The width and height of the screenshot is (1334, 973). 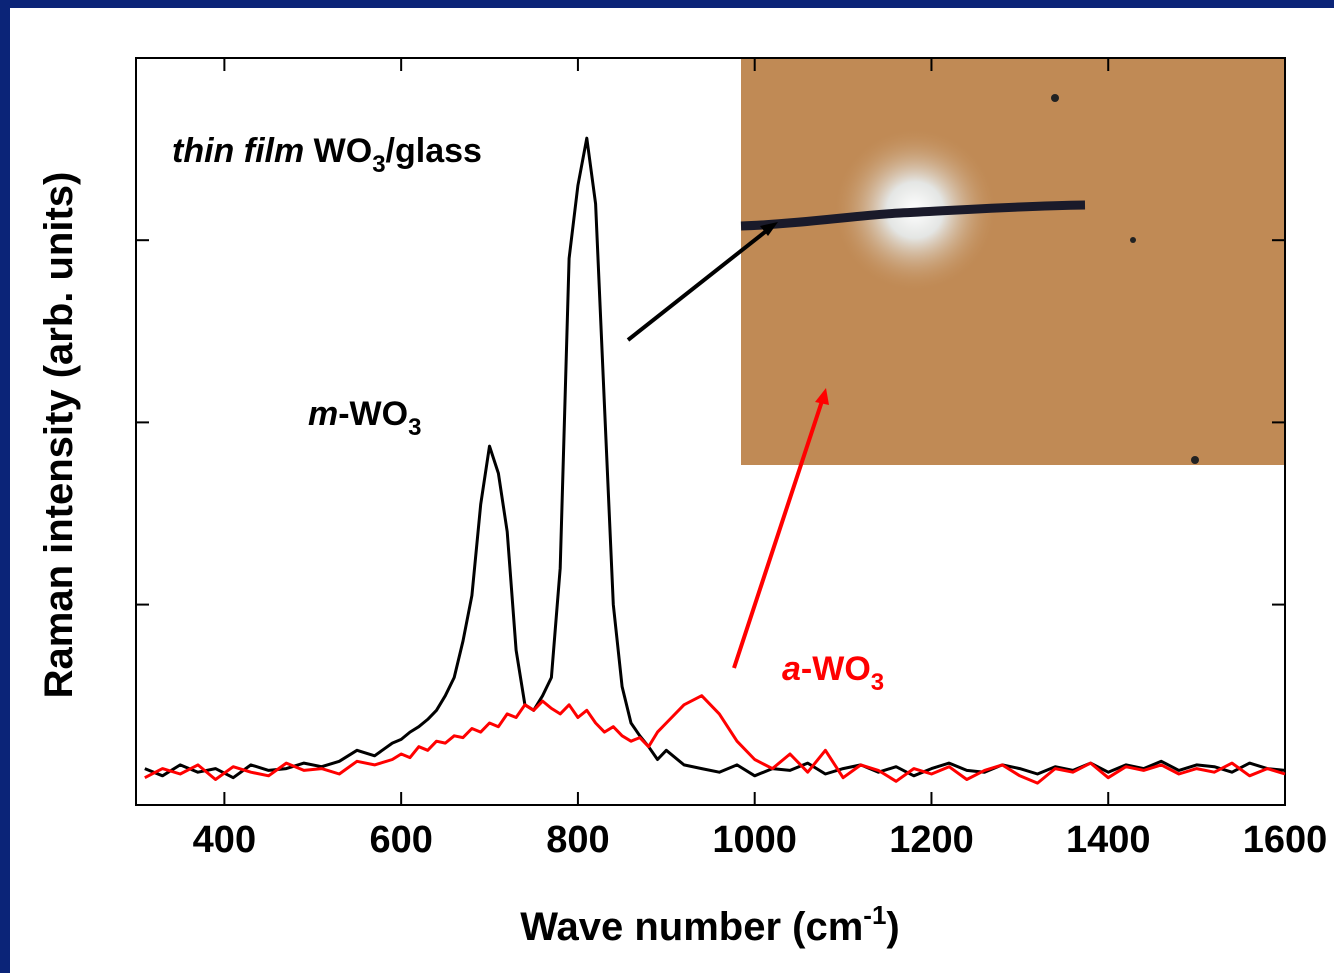 I want to click on annotation-italic: thin film, so click(x=238, y=151).